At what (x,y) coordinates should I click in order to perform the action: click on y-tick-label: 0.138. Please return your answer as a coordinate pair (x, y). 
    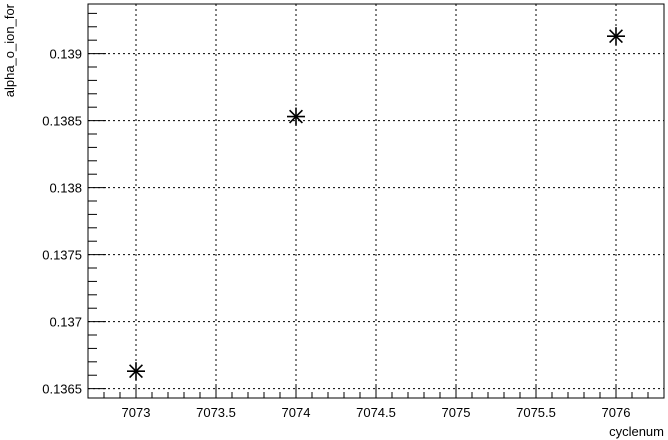
    Looking at the image, I should click on (65, 188).